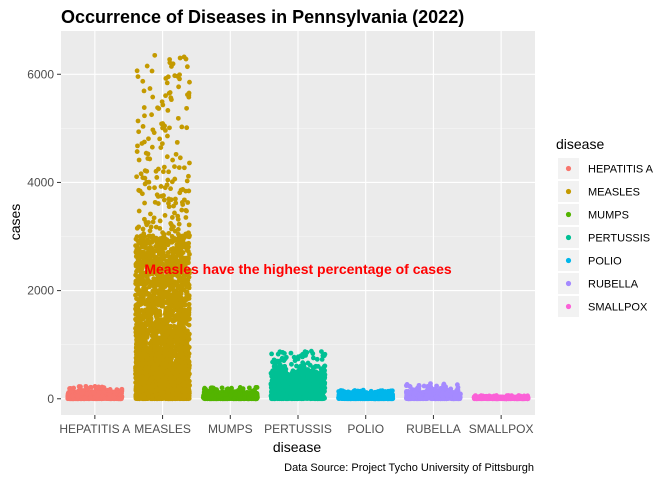  I want to click on data-point-max, so click(86, 386).